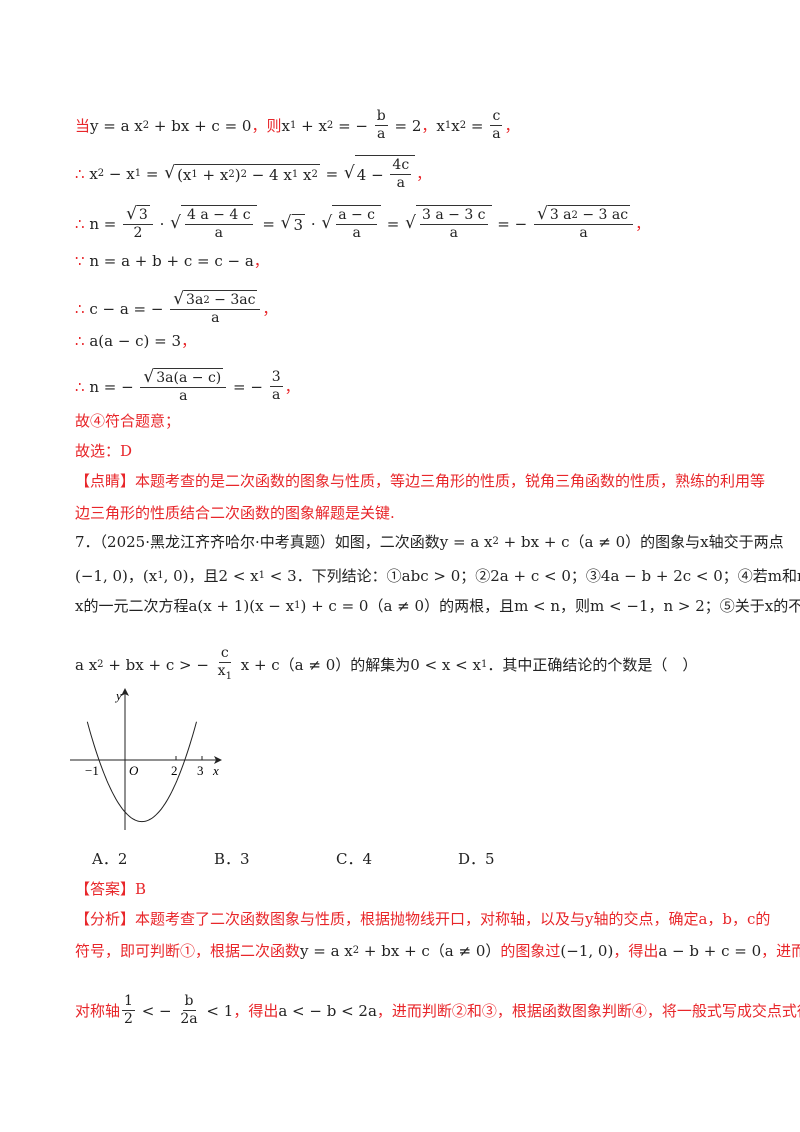 The width and height of the screenshot is (800, 1132). I want to click on text-run: 2a, so click(189, 1019).